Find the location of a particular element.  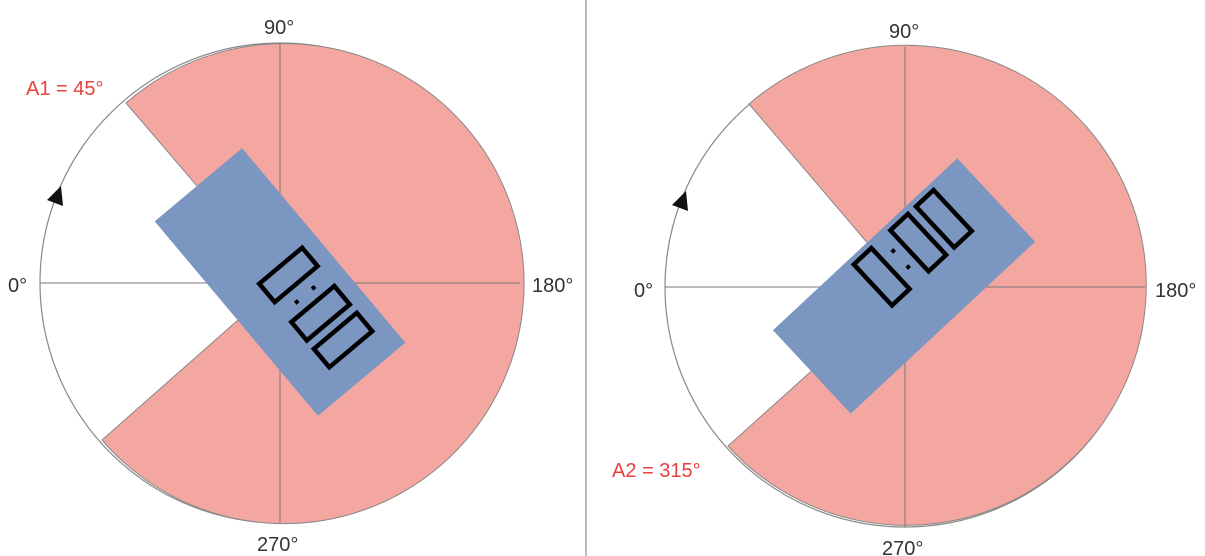

angle-label: A1 = 45° is located at coordinates (65, 89).